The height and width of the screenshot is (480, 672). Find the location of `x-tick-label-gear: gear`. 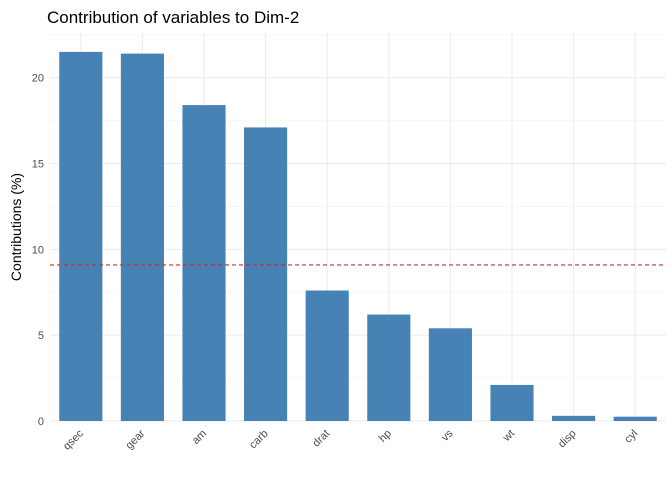

x-tick-label-gear: gear is located at coordinates (135, 439).